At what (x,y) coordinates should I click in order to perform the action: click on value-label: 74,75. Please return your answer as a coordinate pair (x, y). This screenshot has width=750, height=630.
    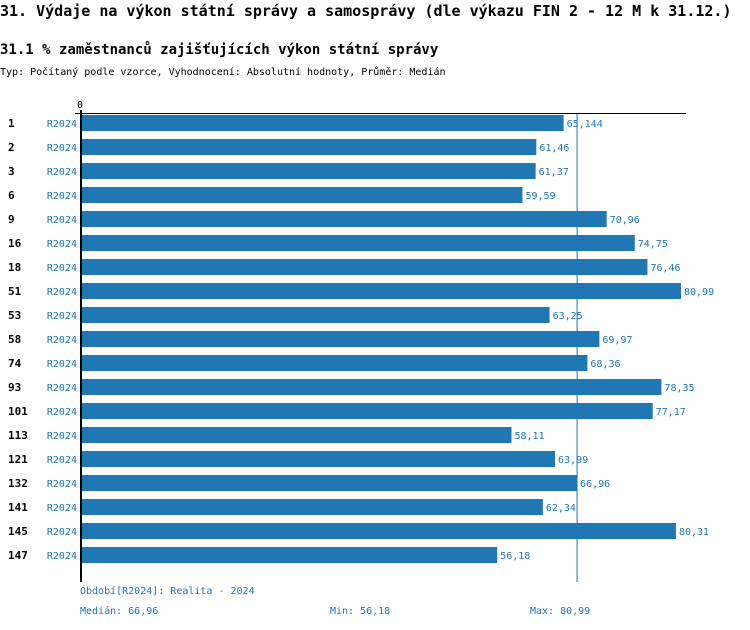
    Looking at the image, I should click on (653, 244).